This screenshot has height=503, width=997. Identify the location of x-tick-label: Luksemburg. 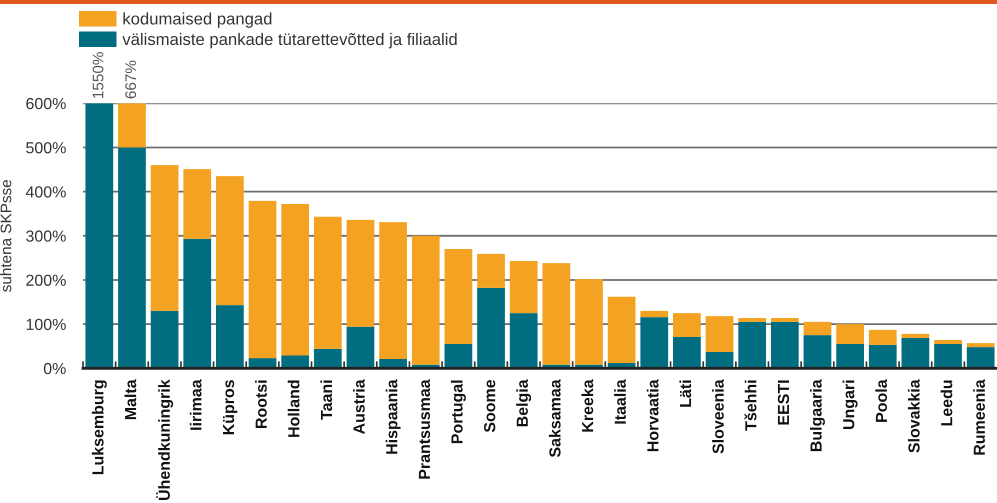
(99, 427).